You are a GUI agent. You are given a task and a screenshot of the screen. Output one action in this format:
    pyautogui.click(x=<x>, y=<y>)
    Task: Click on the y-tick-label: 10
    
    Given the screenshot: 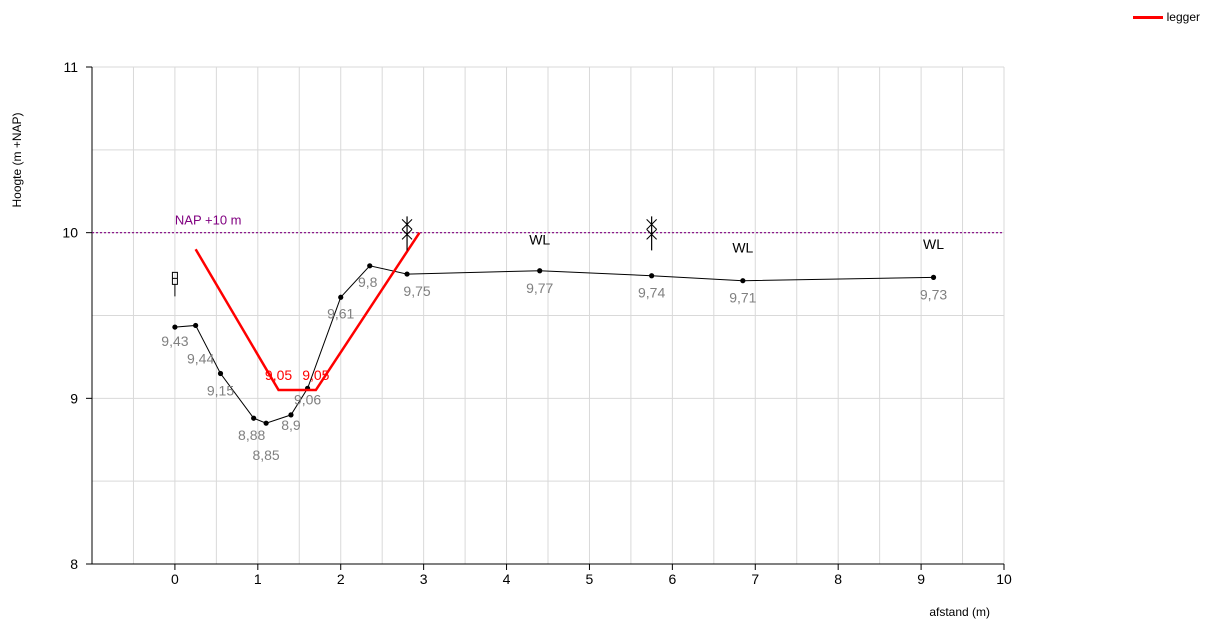 What is the action you would take?
    pyautogui.click(x=70, y=233)
    